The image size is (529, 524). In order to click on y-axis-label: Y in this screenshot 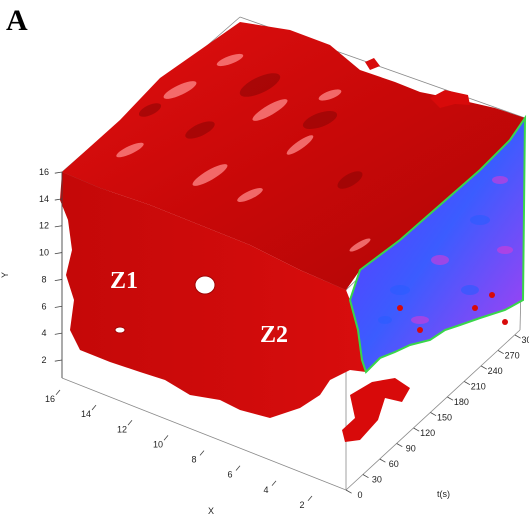, I will do `click(5, 275)`.